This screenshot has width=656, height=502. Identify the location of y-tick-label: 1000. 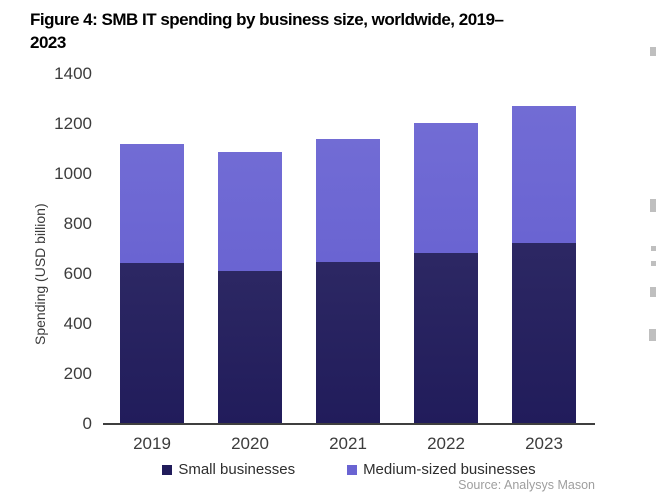
(73, 173).